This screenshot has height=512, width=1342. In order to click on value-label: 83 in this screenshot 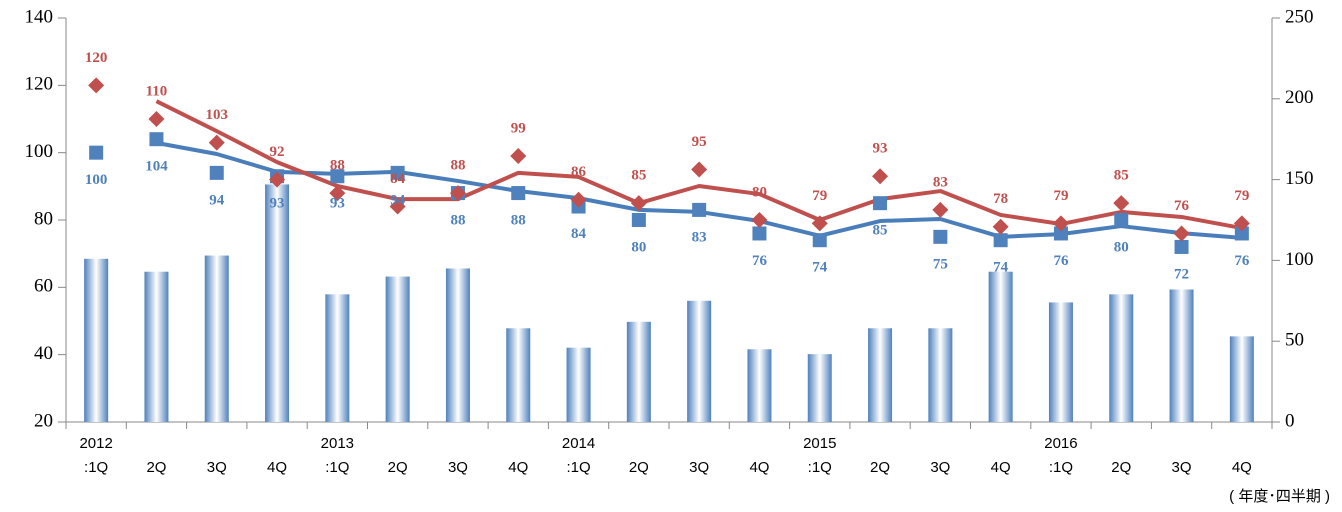, I will do `click(940, 182)`.